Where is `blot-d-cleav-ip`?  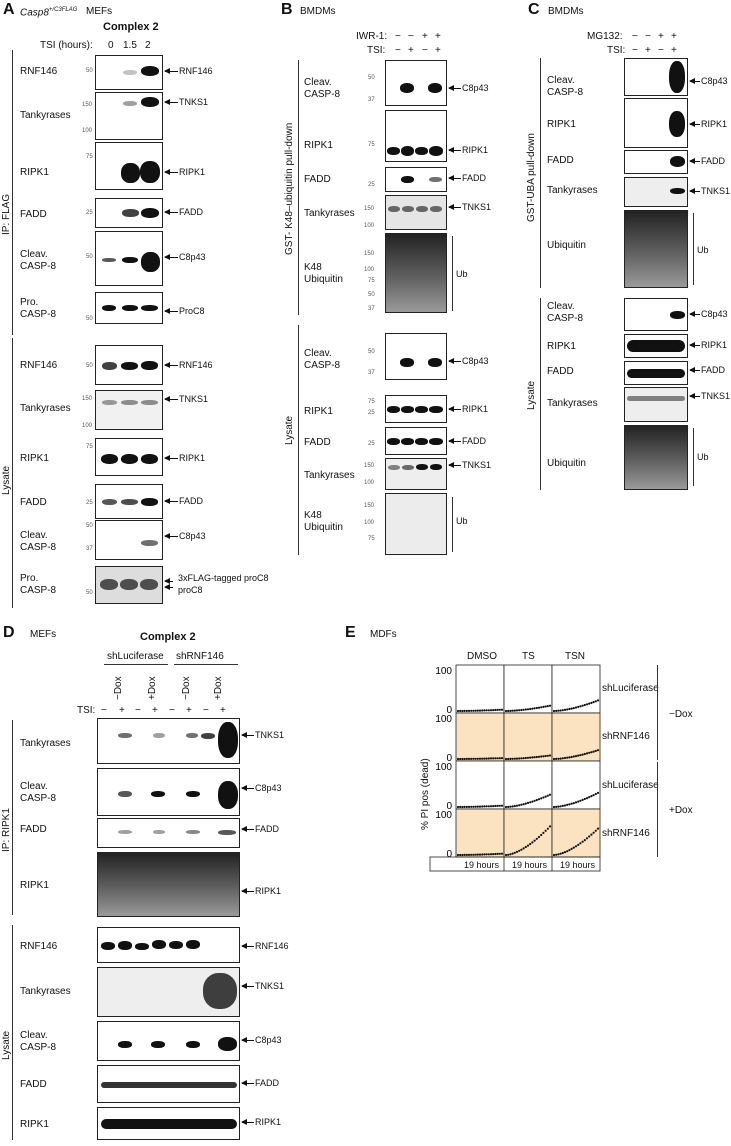
blot-d-cleav-ip is located at coordinates (168, 792).